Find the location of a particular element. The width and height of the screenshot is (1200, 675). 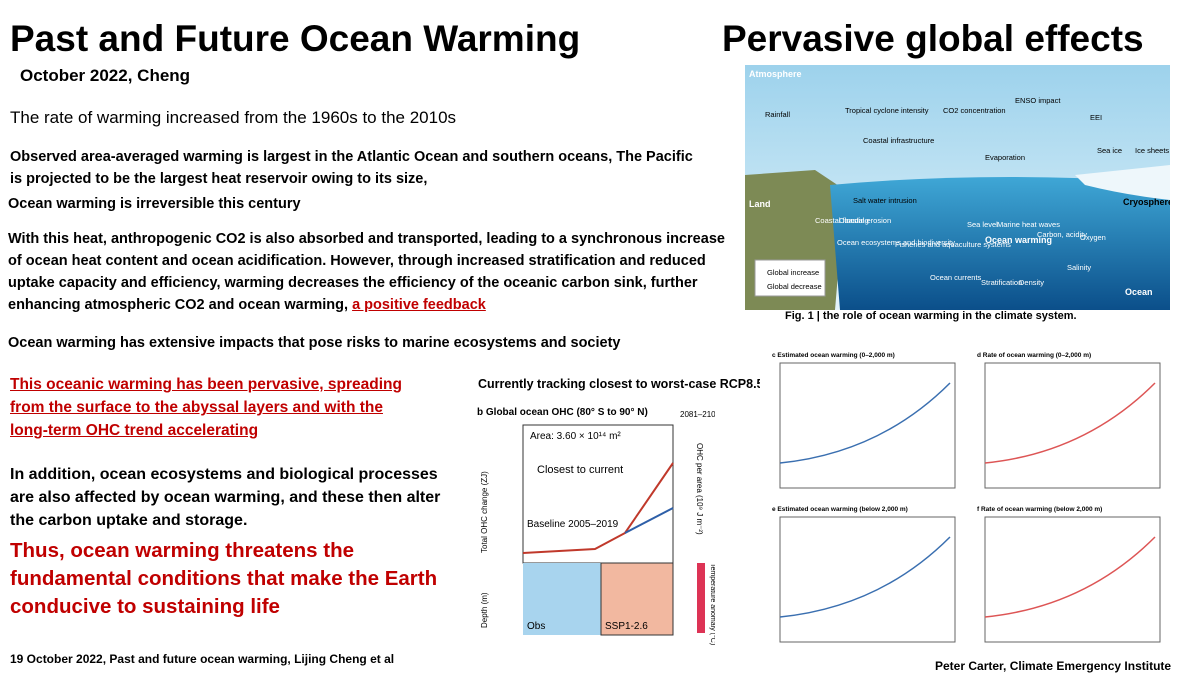

diagram-label: Coastal erosion is located at coordinates (865, 220).